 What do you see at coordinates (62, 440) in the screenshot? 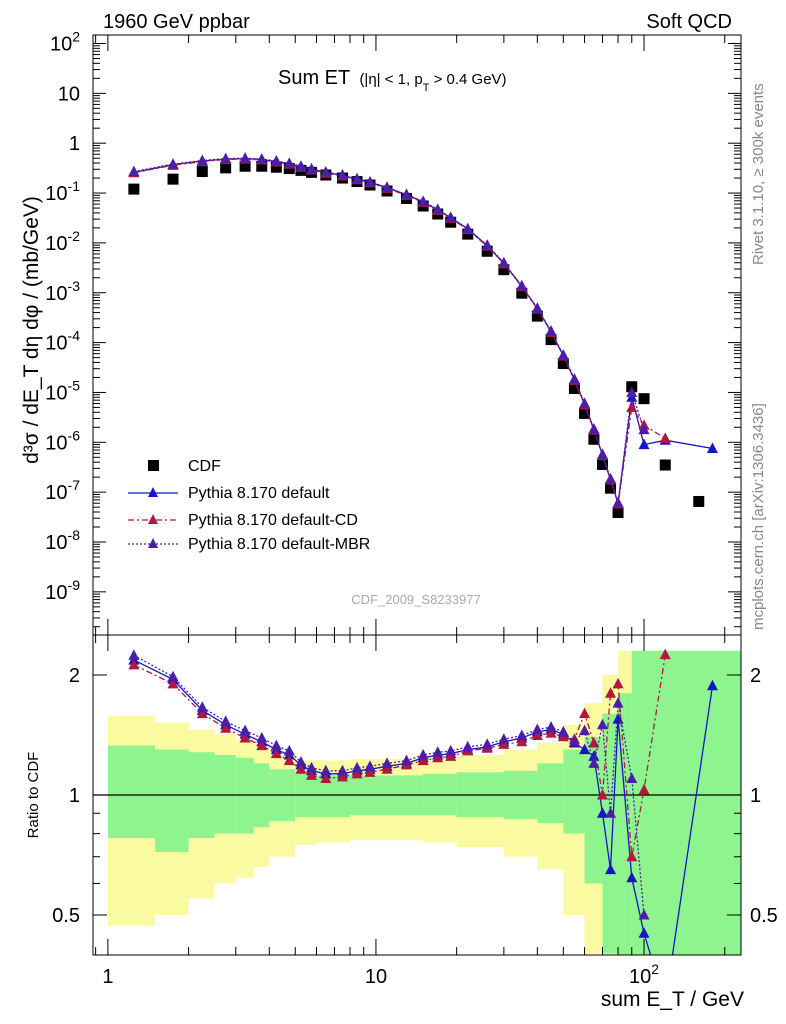
I see `y-tick-label: 10⁻⁶` at bounding box center [62, 440].